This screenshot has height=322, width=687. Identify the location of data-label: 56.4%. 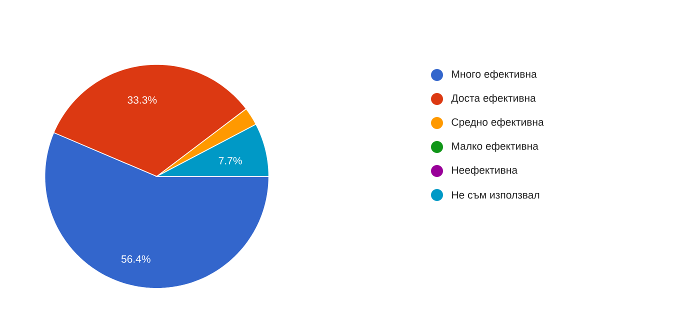
(135, 259).